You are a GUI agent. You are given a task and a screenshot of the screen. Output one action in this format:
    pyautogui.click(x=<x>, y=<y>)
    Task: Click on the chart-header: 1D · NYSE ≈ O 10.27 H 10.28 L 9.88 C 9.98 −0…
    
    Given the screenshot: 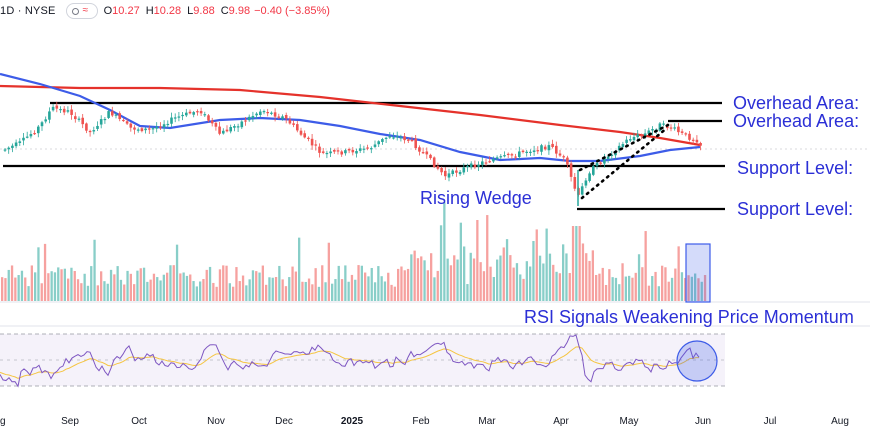 What is the action you would take?
    pyautogui.click(x=165, y=11)
    